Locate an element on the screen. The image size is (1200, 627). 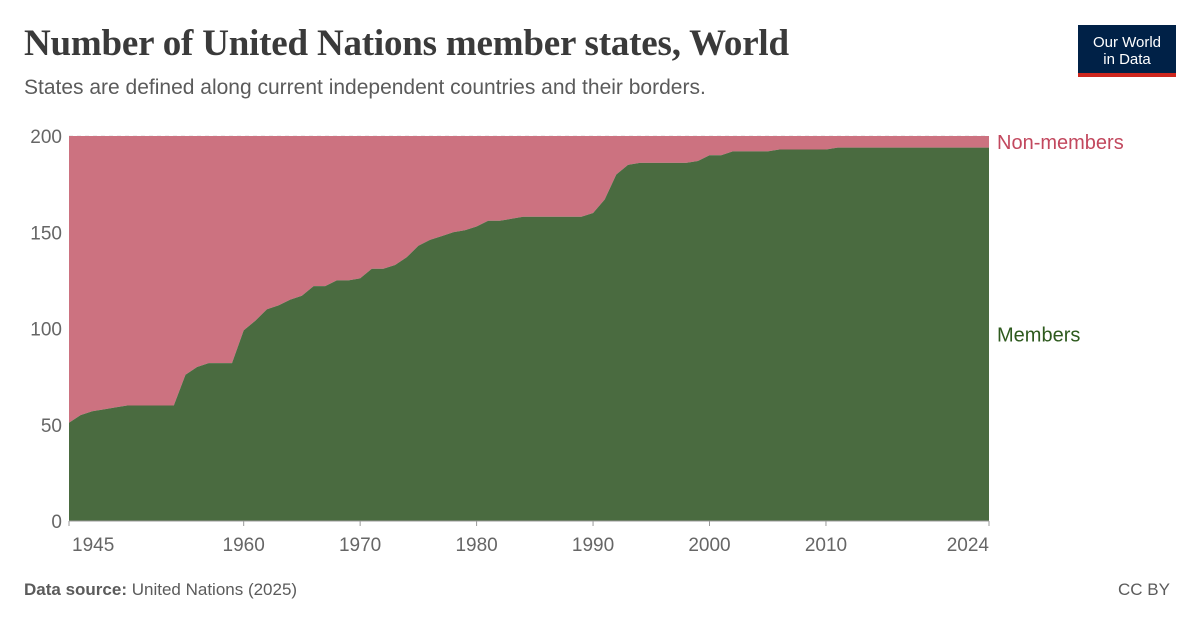
data-source: Data source: United Nations (2025) is located at coordinates (160, 590).